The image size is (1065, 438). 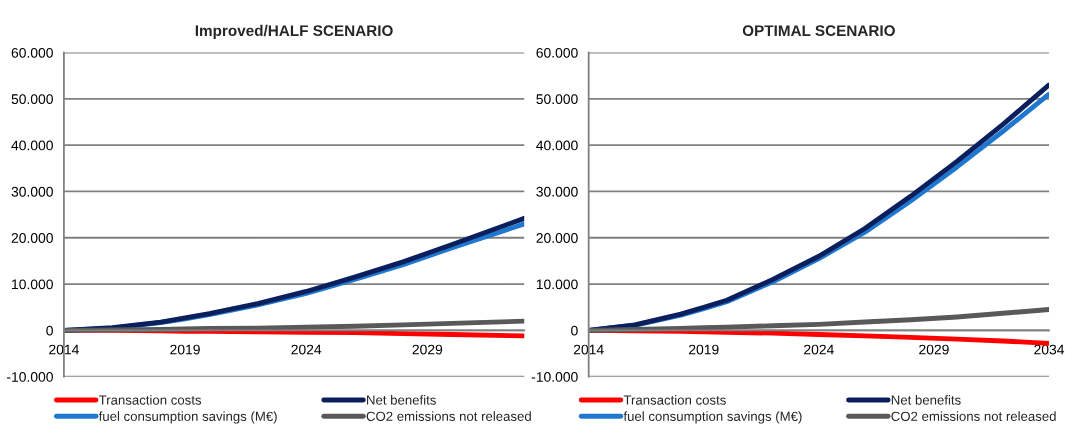 What do you see at coordinates (818, 31) in the screenshot?
I see `chart-title: OPTIMAL SCENARIO` at bounding box center [818, 31].